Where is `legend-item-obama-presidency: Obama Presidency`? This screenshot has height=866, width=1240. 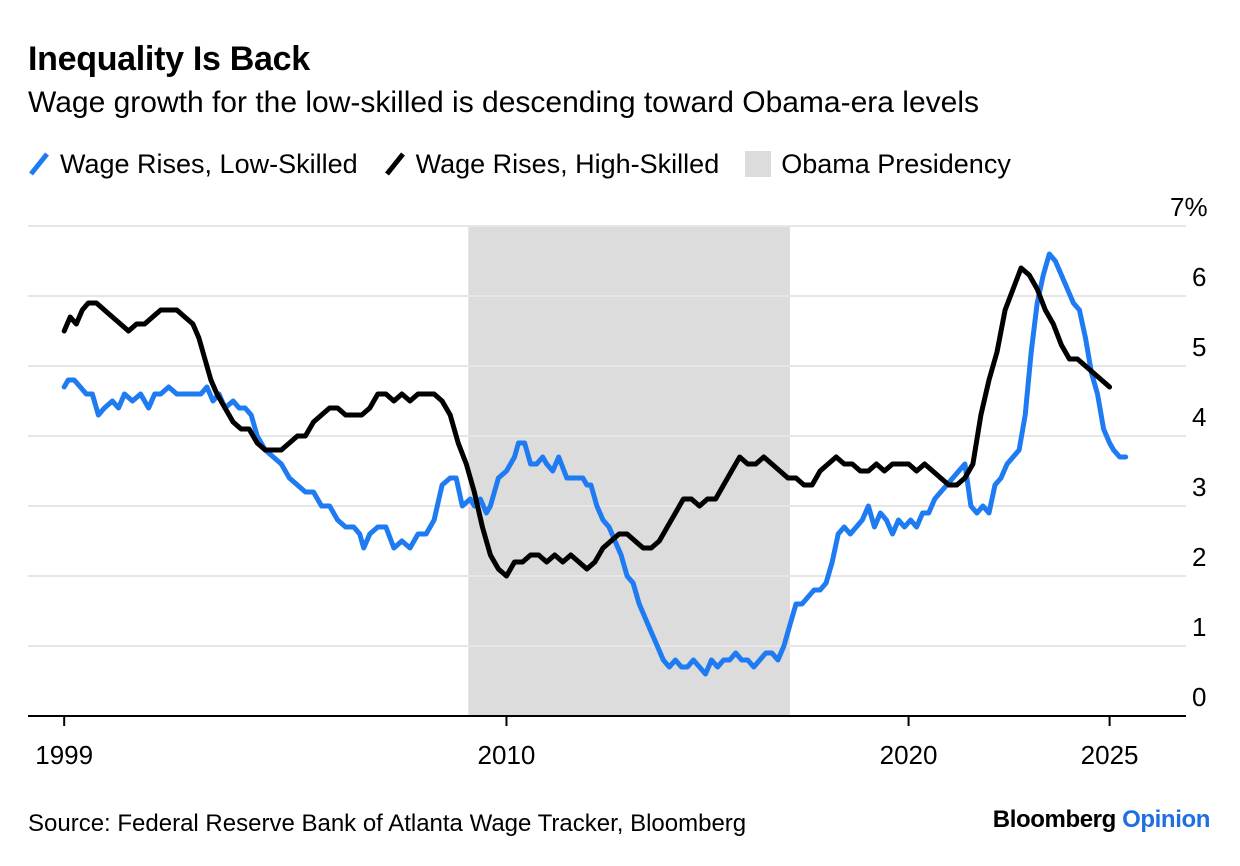 legend-item-obama-presidency: Obama Presidency is located at coordinates (878, 164).